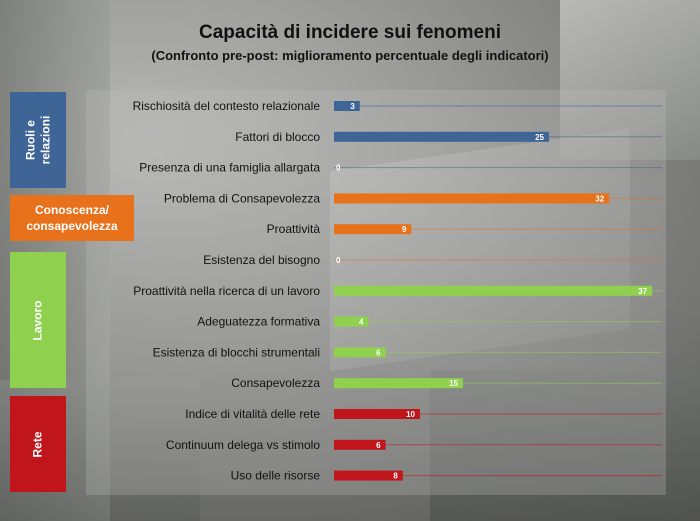 The width and height of the screenshot is (700, 521). I want to click on data-label: 15, so click(453, 383).